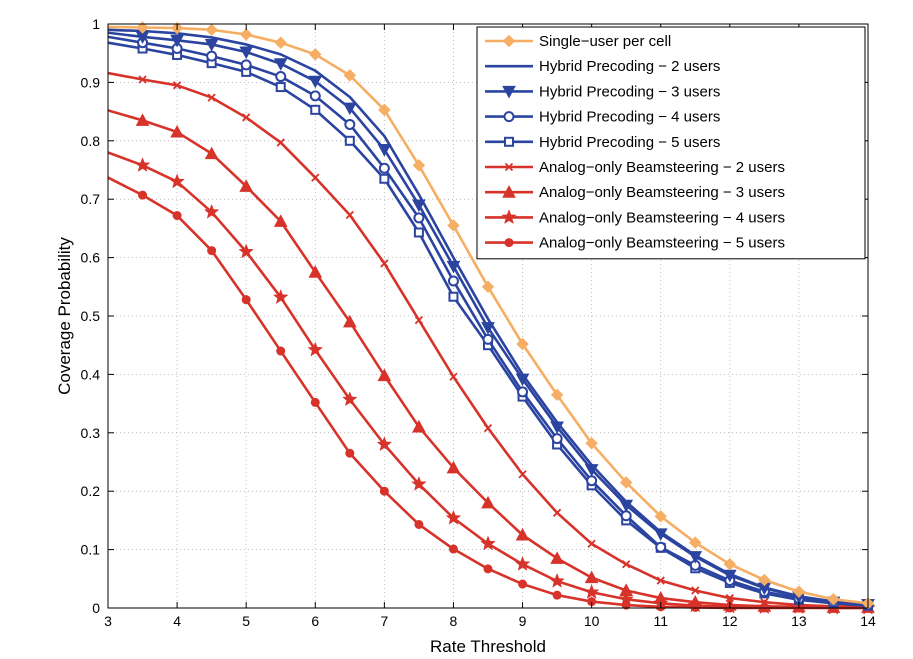 The width and height of the screenshot is (913, 659). Describe the element at coordinates (91, 433) in the screenshot. I see `y-tick-label: 0.3` at that location.